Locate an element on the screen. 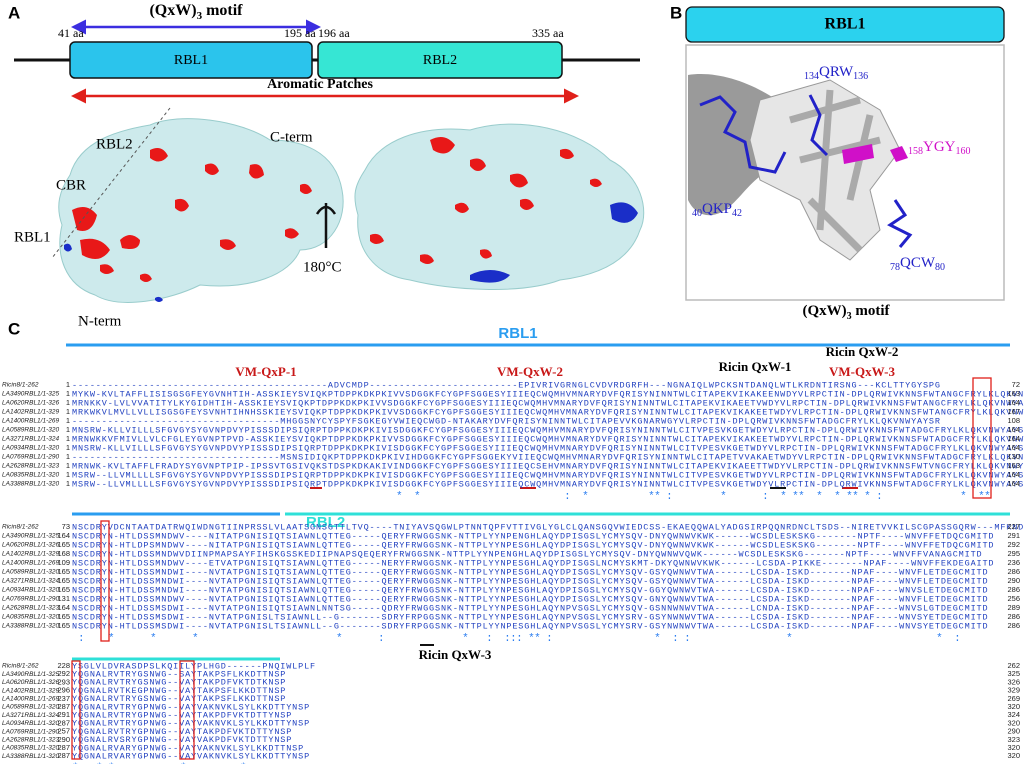 This screenshot has width=1024, height=764. sequence-start: 168 is located at coordinates (63, 553).